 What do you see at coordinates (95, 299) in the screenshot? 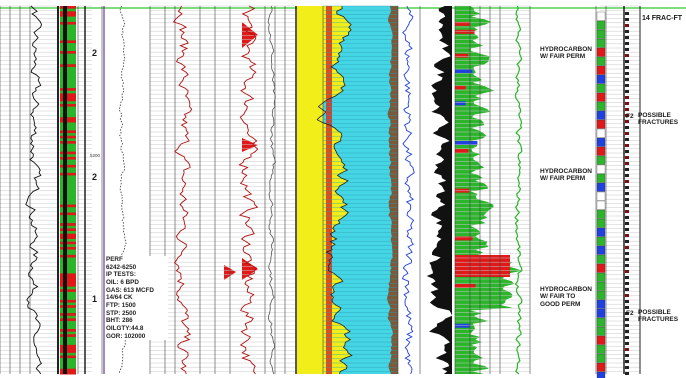
I see `zone-marker-lower: 1` at bounding box center [95, 299].